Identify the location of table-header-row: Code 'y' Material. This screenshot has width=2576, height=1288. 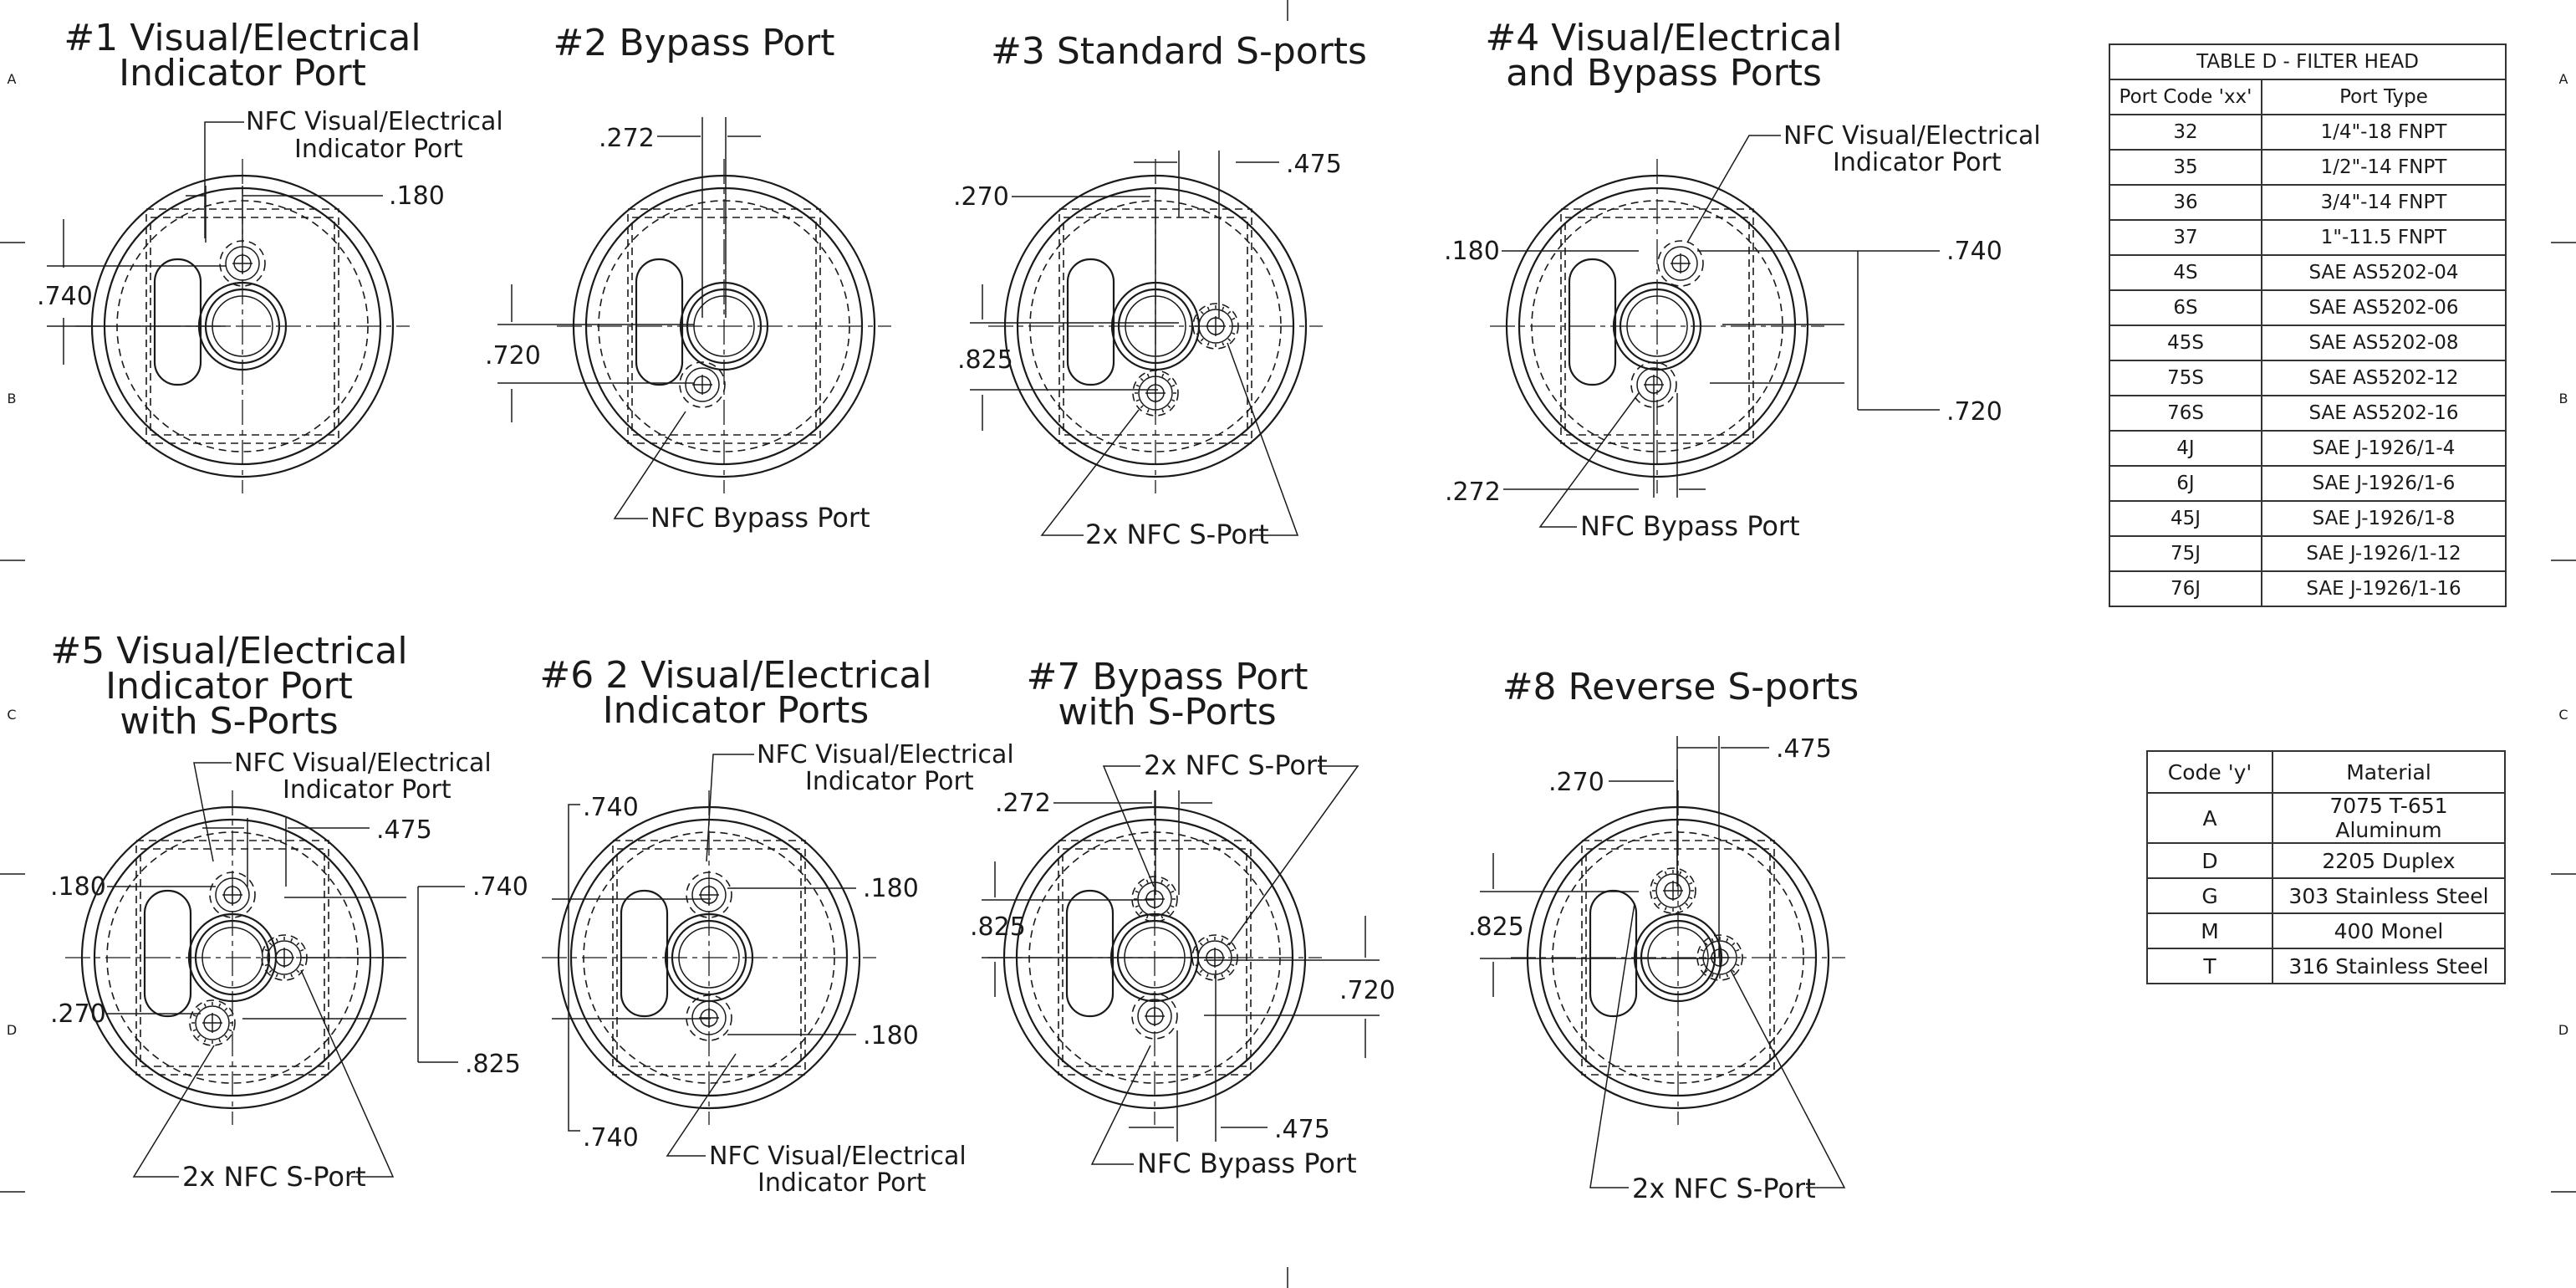
(2326, 772).